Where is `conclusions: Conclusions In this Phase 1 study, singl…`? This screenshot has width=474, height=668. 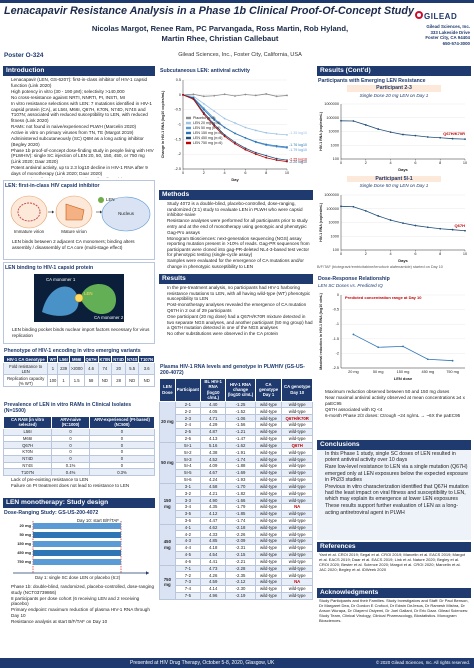
conclusions: Conclusions In this Phase 1 study, singl… is located at coordinates (394, 490).